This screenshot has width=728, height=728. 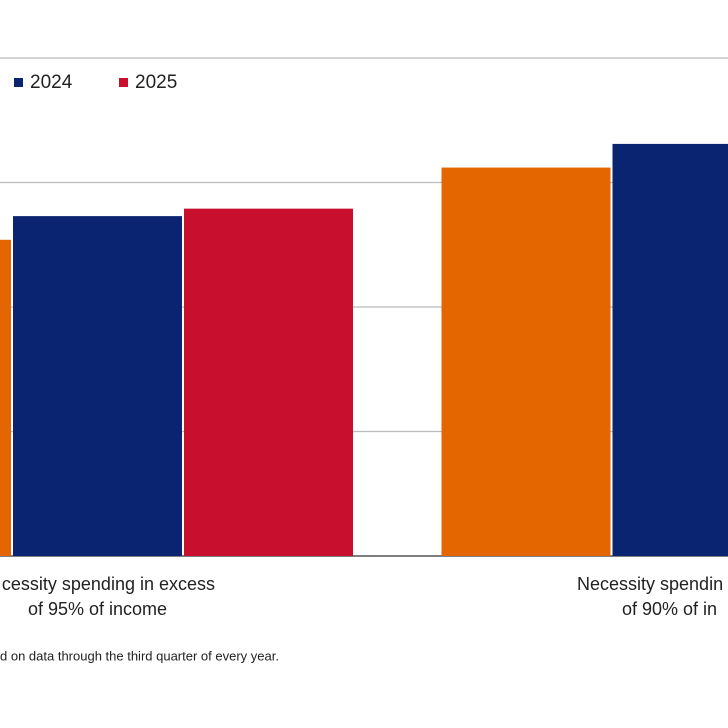 What do you see at coordinates (97, 609) in the screenshot?
I see `x-tick-label: of 95% of income` at bounding box center [97, 609].